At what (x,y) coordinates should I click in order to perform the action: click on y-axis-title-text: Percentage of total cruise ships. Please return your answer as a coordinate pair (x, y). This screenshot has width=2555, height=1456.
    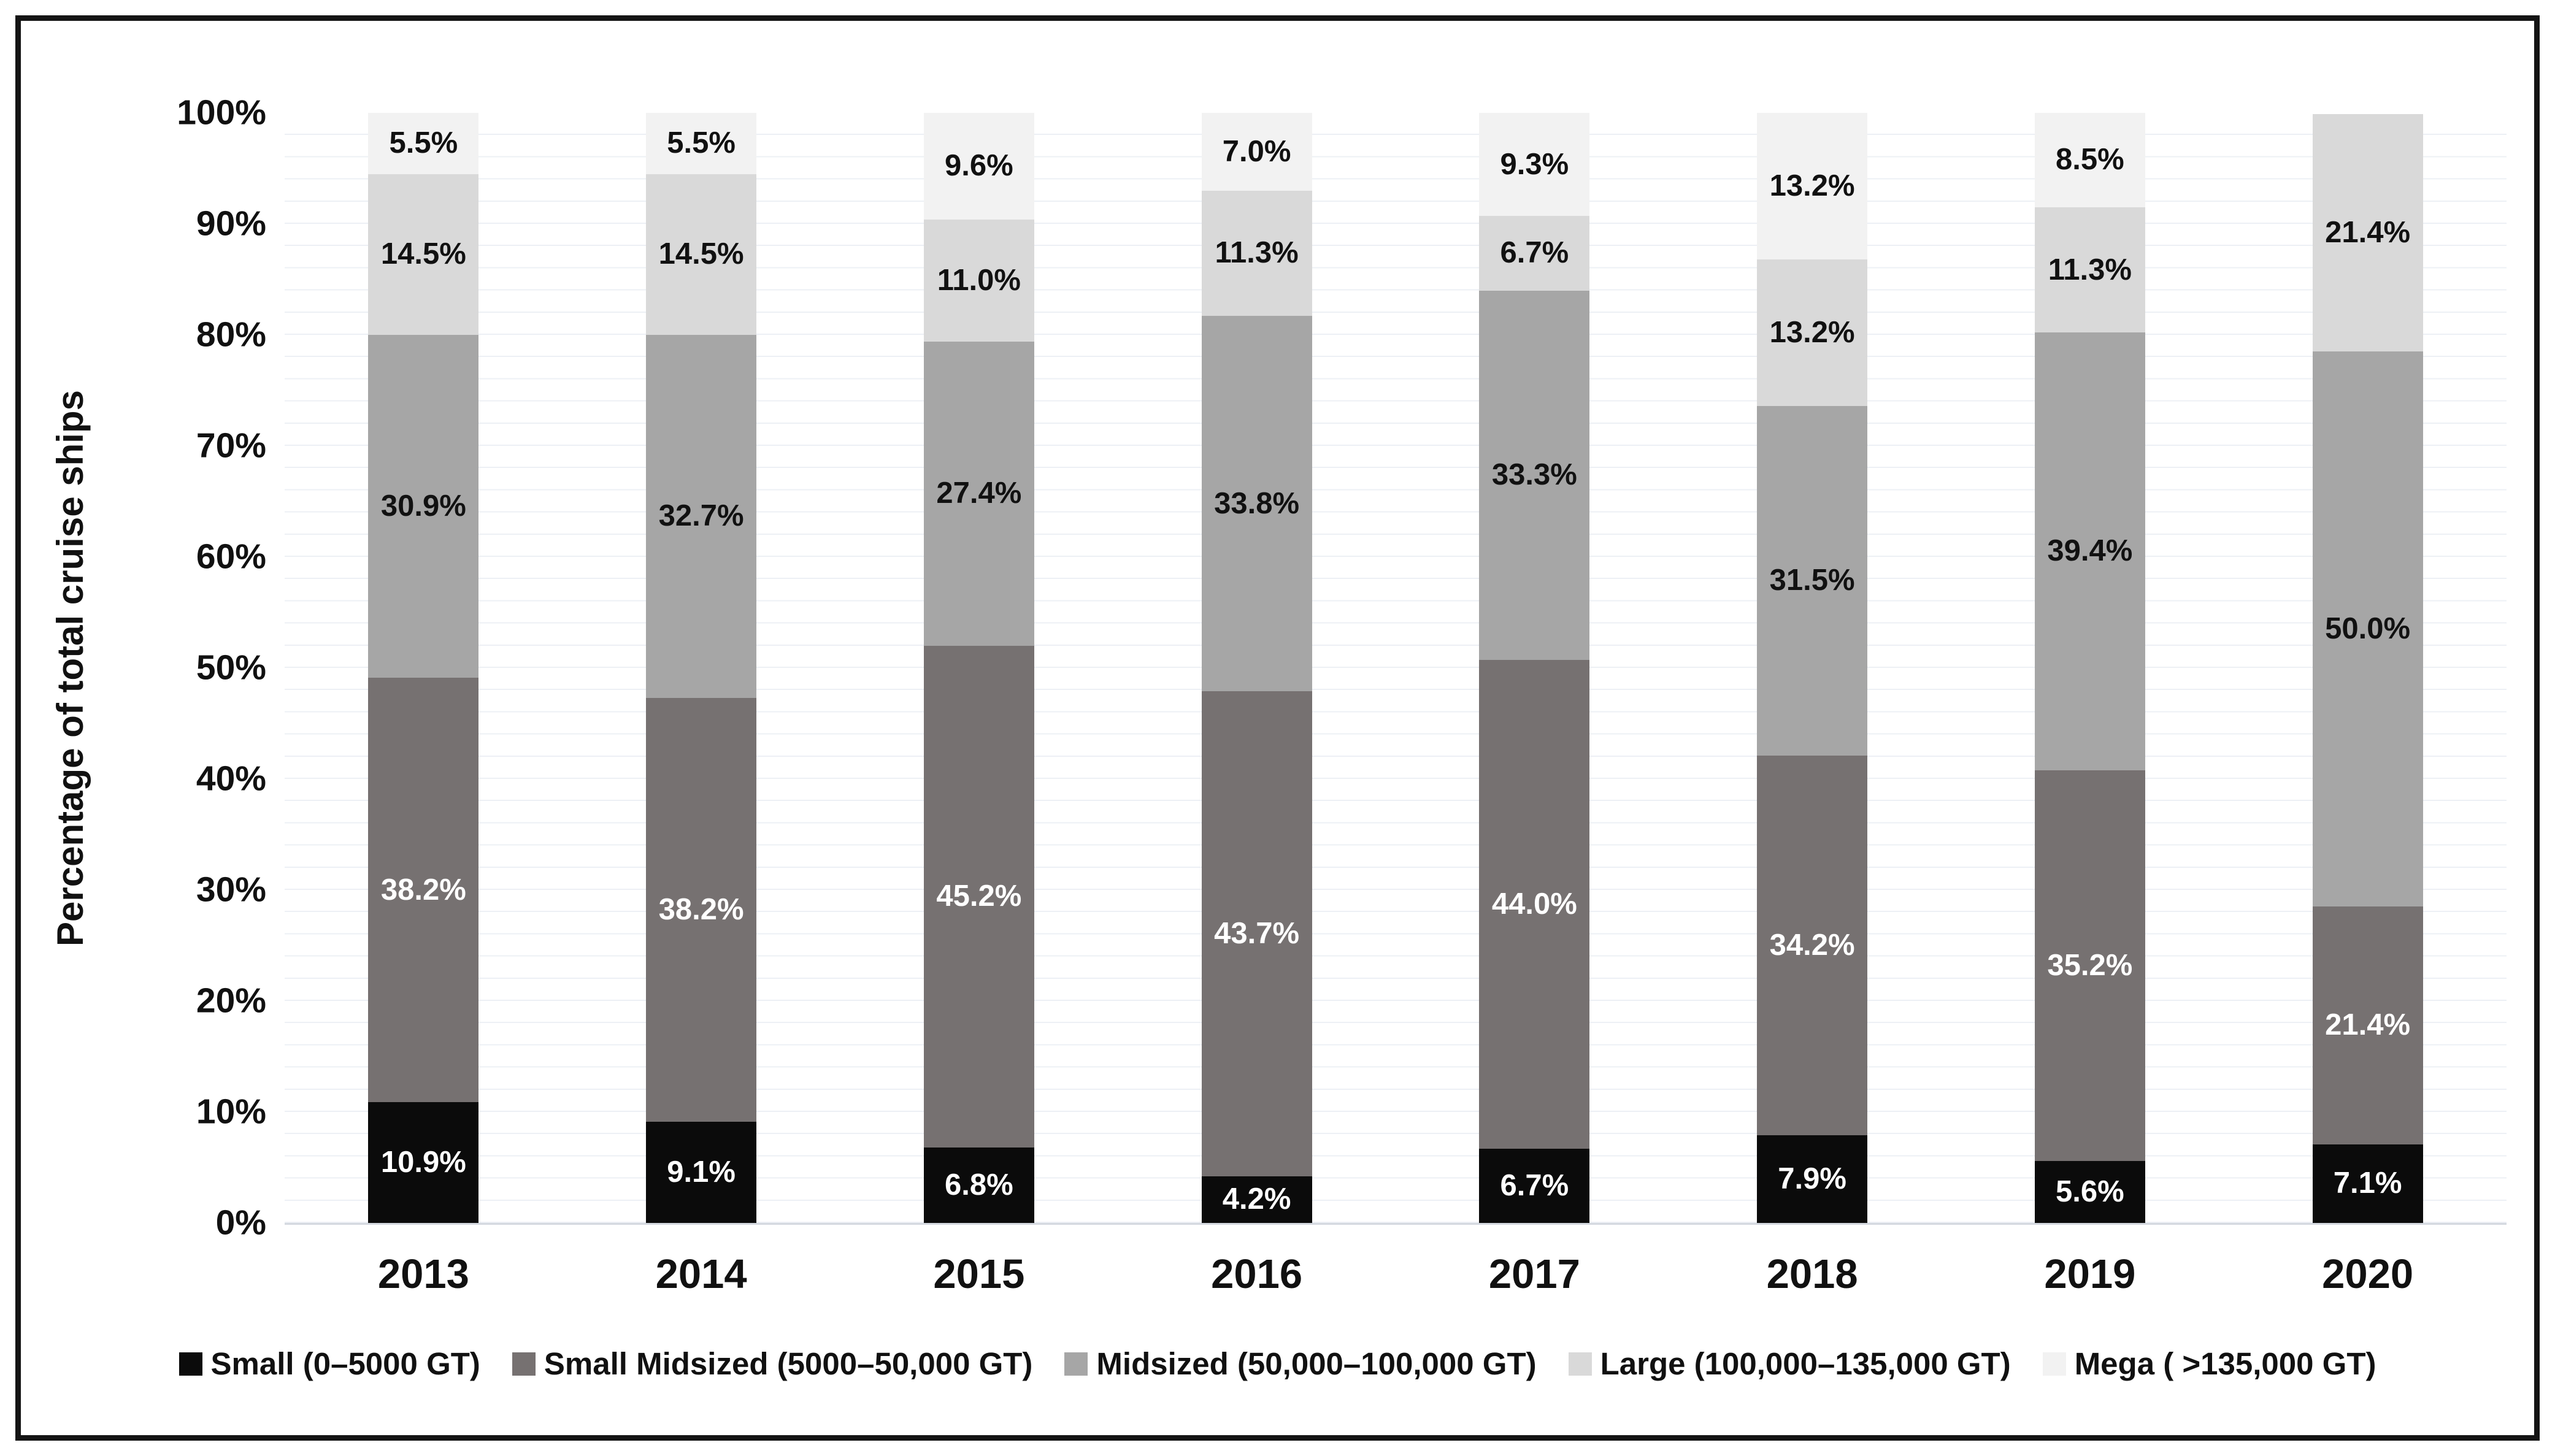
    Looking at the image, I should click on (70, 667).